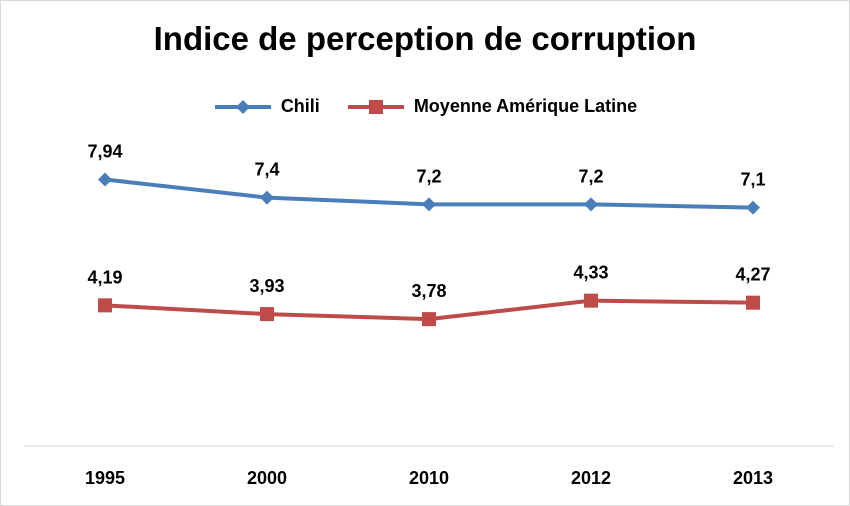 This screenshot has width=850, height=506. What do you see at coordinates (425, 38) in the screenshot?
I see `chart-title: Indice de perception de corruption` at bounding box center [425, 38].